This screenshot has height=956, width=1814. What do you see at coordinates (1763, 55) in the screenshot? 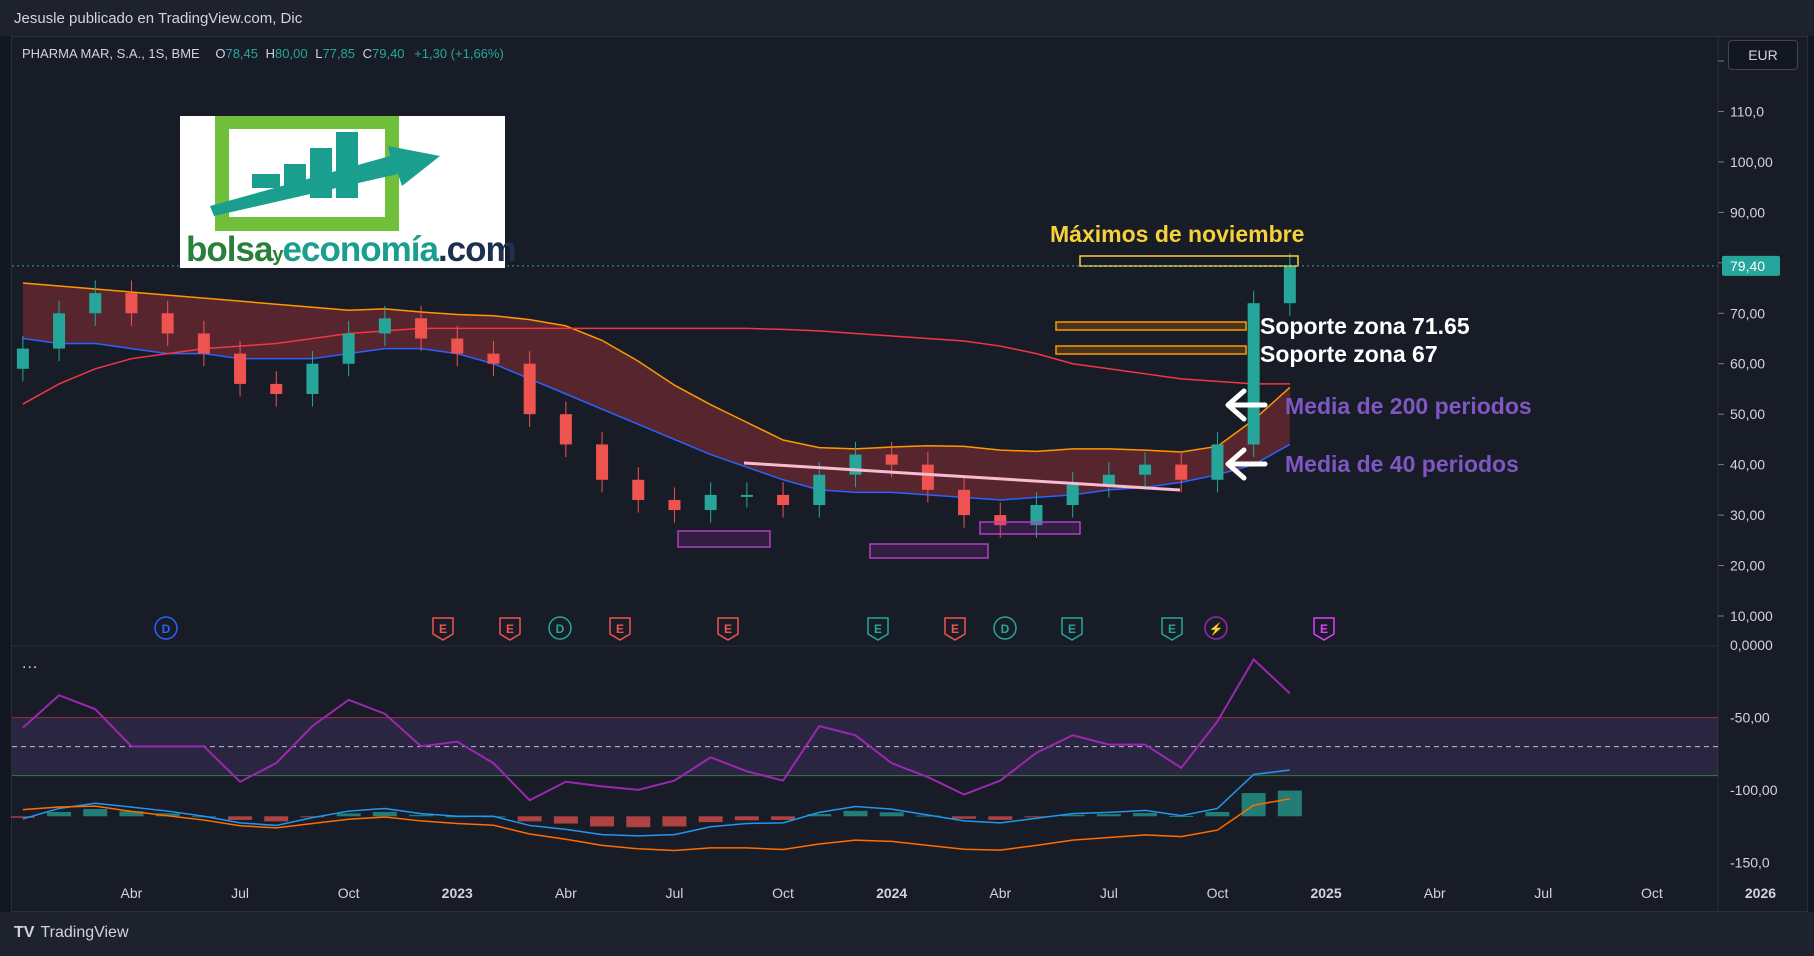
I see `currency-button: EUR` at bounding box center [1763, 55].